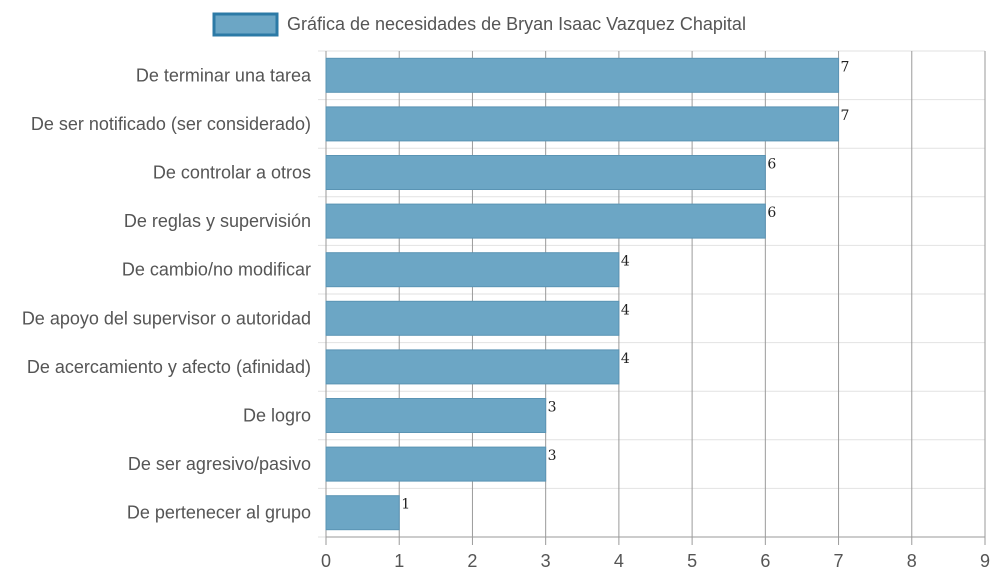  What do you see at coordinates (472, 561) in the screenshot?
I see `x-tick-label: 2` at bounding box center [472, 561].